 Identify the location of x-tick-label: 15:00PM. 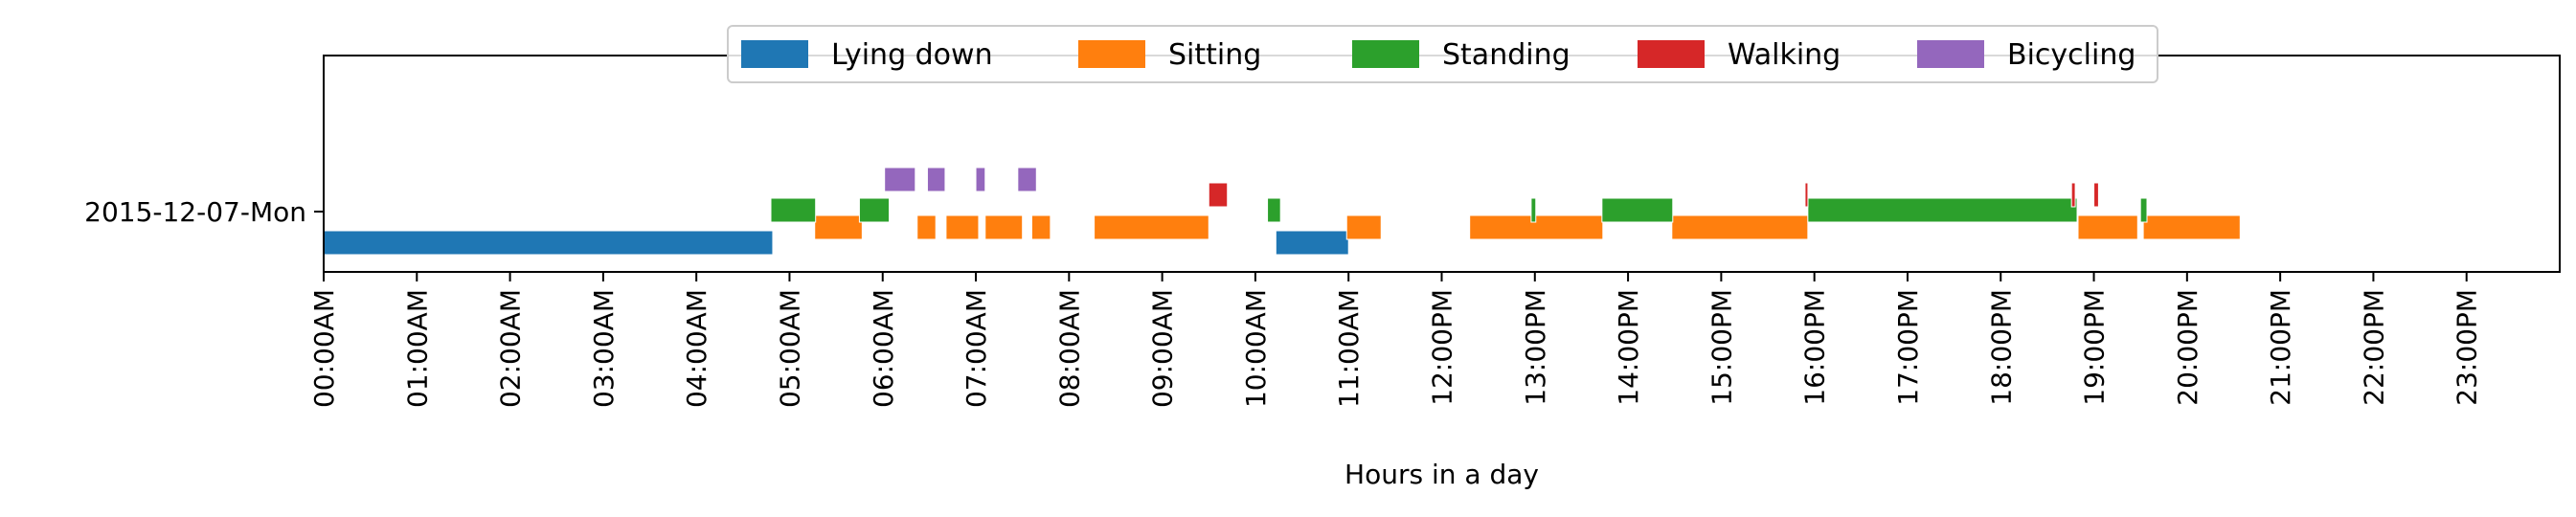
(1721, 347).